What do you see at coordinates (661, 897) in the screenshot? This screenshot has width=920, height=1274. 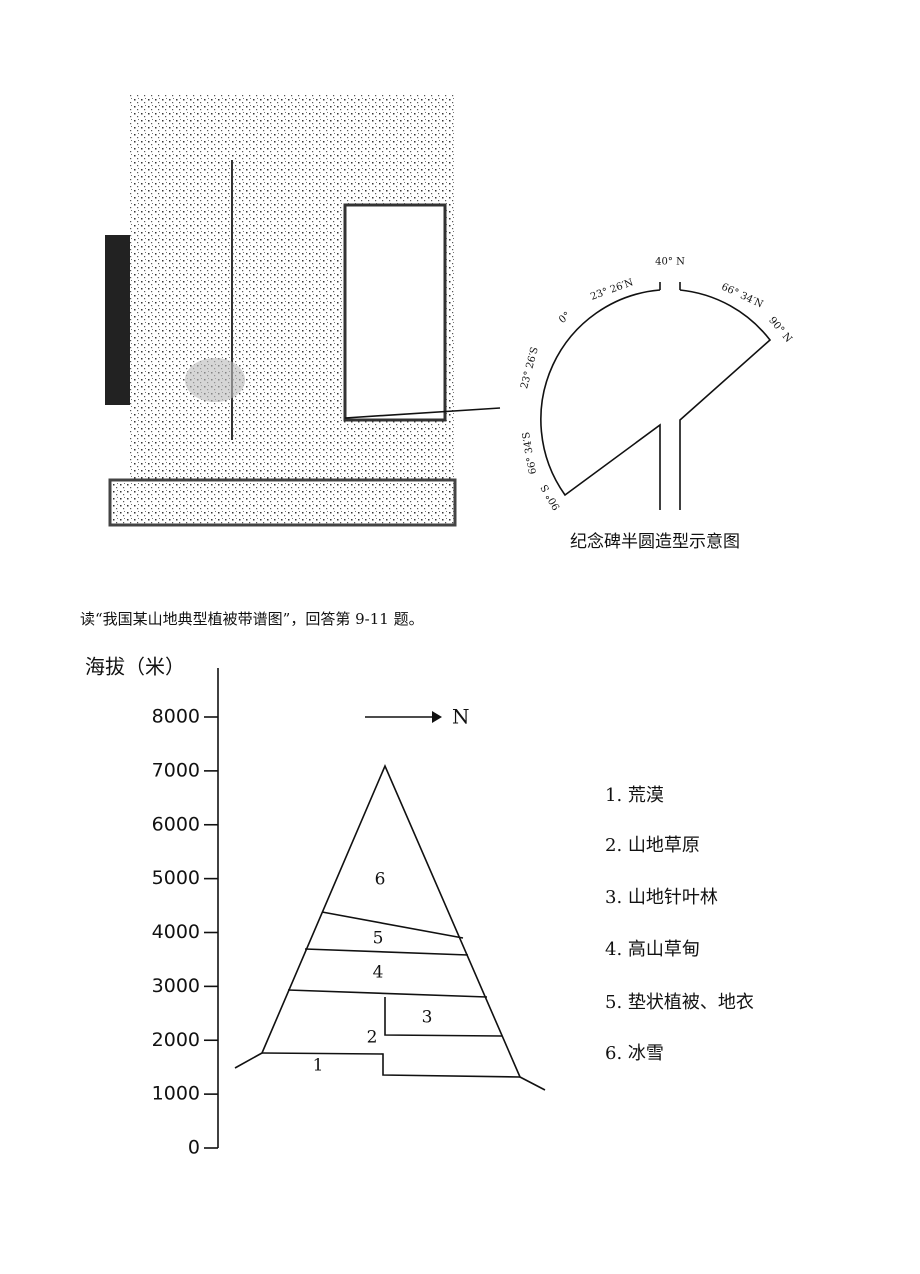 I see `legend-entry: 3. 山地针叶林` at bounding box center [661, 897].